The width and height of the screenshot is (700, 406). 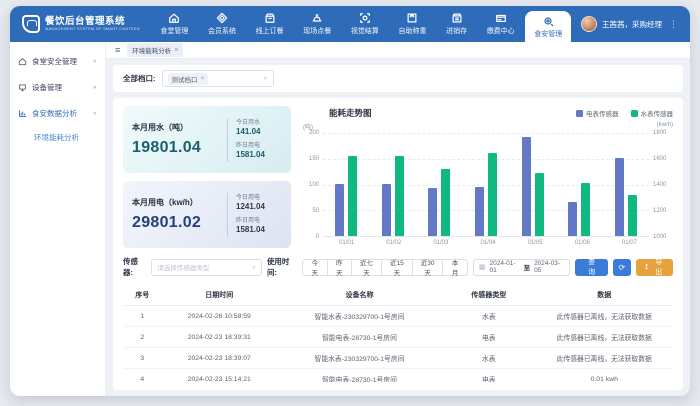 I want to click on table-header: 数据, so click(x=604, y=295).